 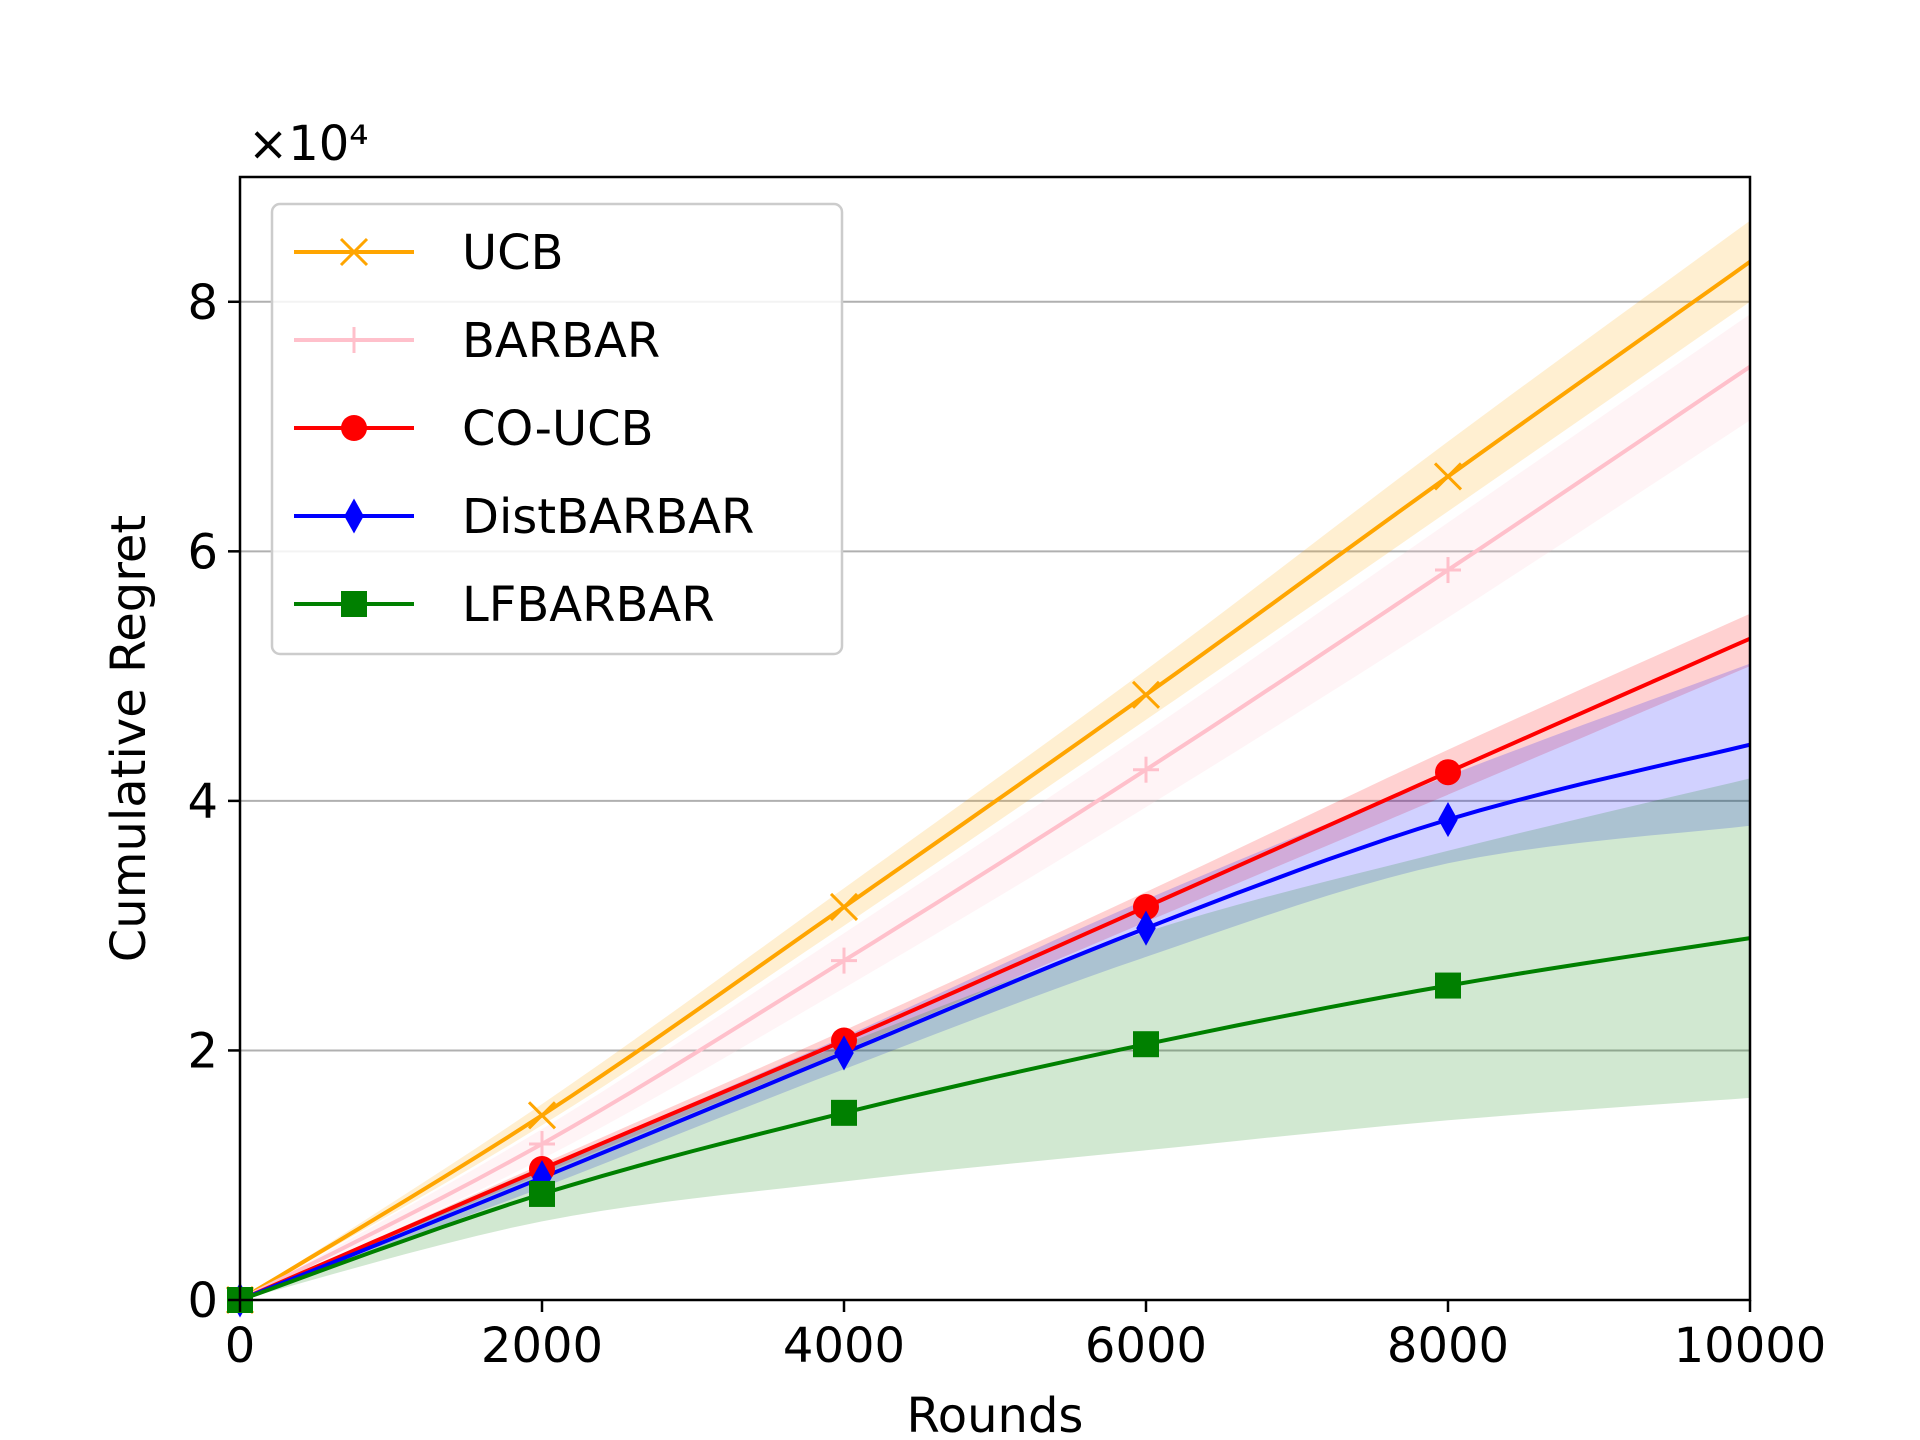 I want to click on legend-item-ucb: UCB, so click(x=429, y=253).